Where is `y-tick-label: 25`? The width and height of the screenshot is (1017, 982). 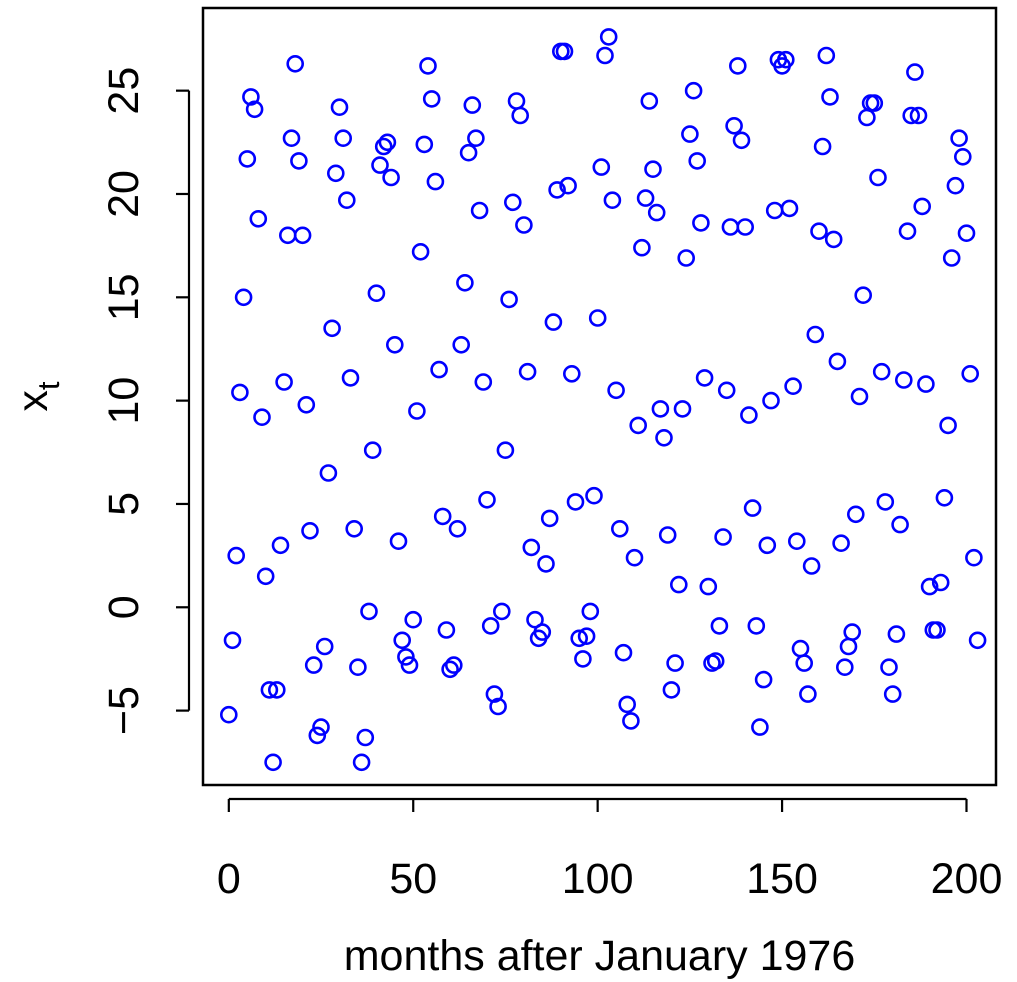 y-tick-label: 25 is located at coordinates (124, 91).